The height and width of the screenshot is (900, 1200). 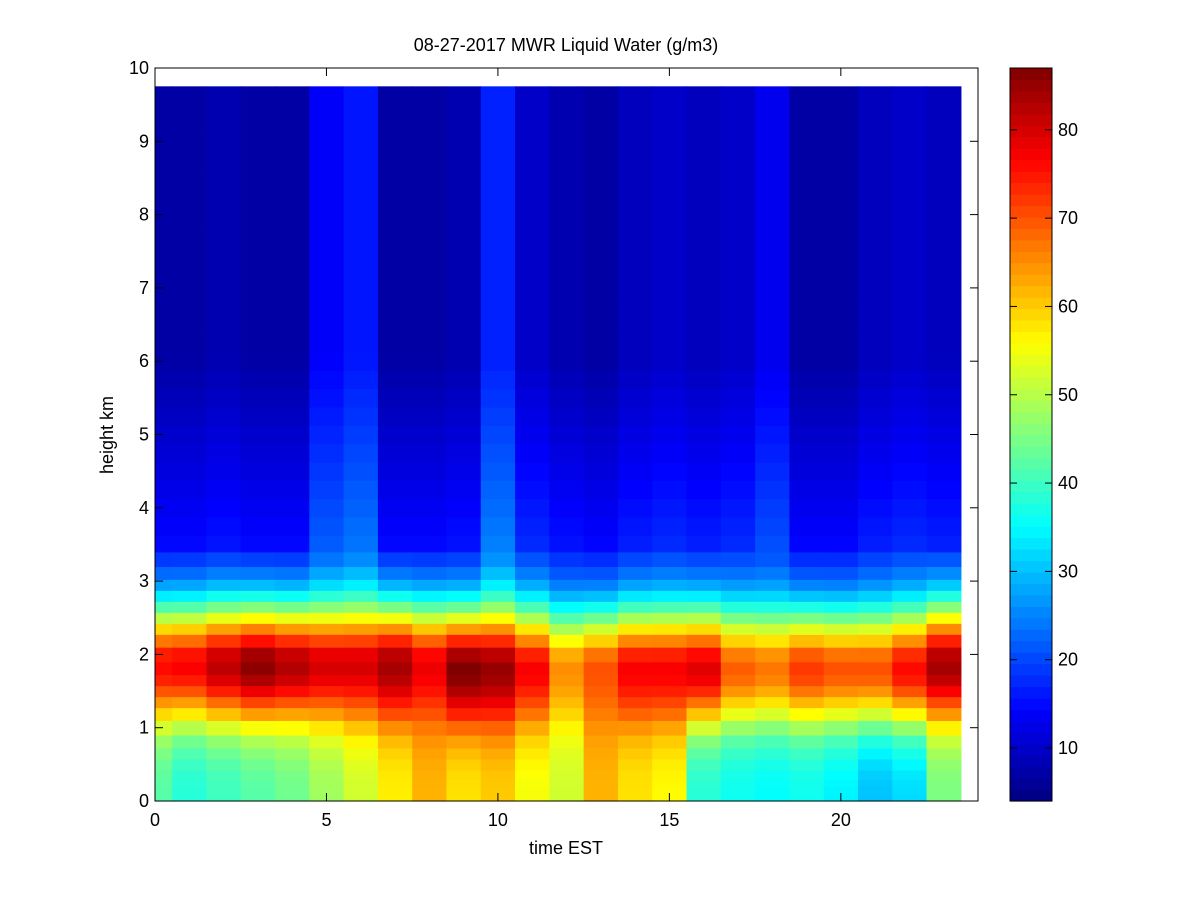 I want to click on colorbar-tick-label: 70, so click(x=1068, y=218).